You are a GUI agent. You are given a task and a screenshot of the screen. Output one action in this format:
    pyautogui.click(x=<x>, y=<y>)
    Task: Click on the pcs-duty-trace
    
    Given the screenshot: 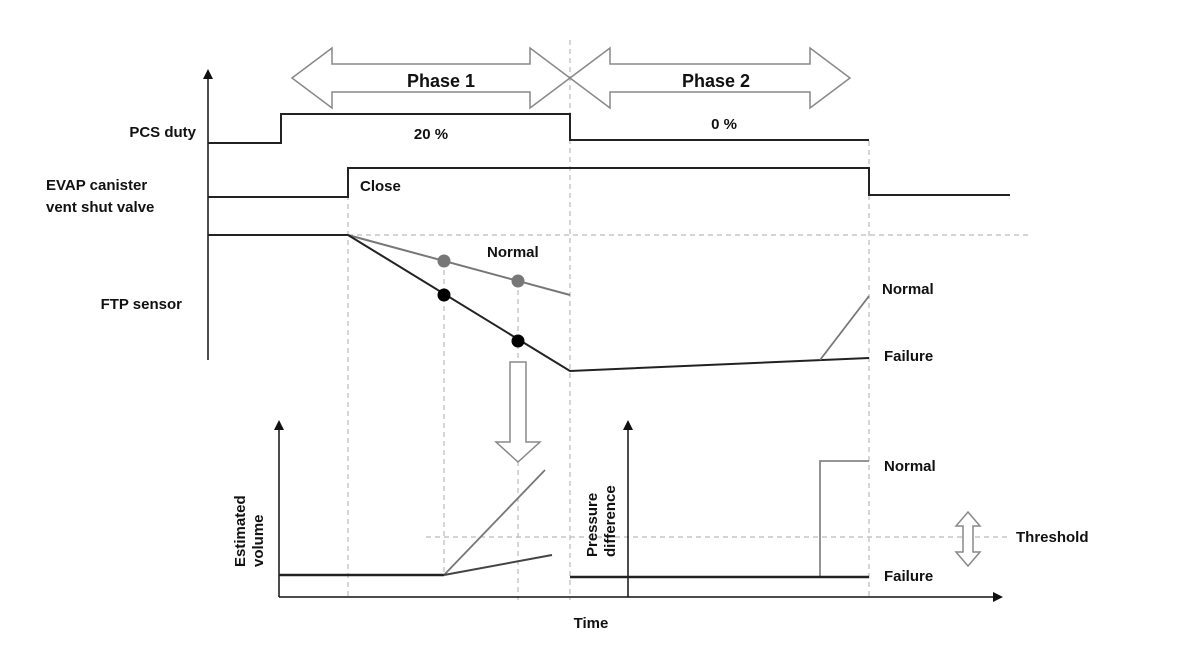 What is the action you would take?
    pyautogui.click(x=538, y=128)
    